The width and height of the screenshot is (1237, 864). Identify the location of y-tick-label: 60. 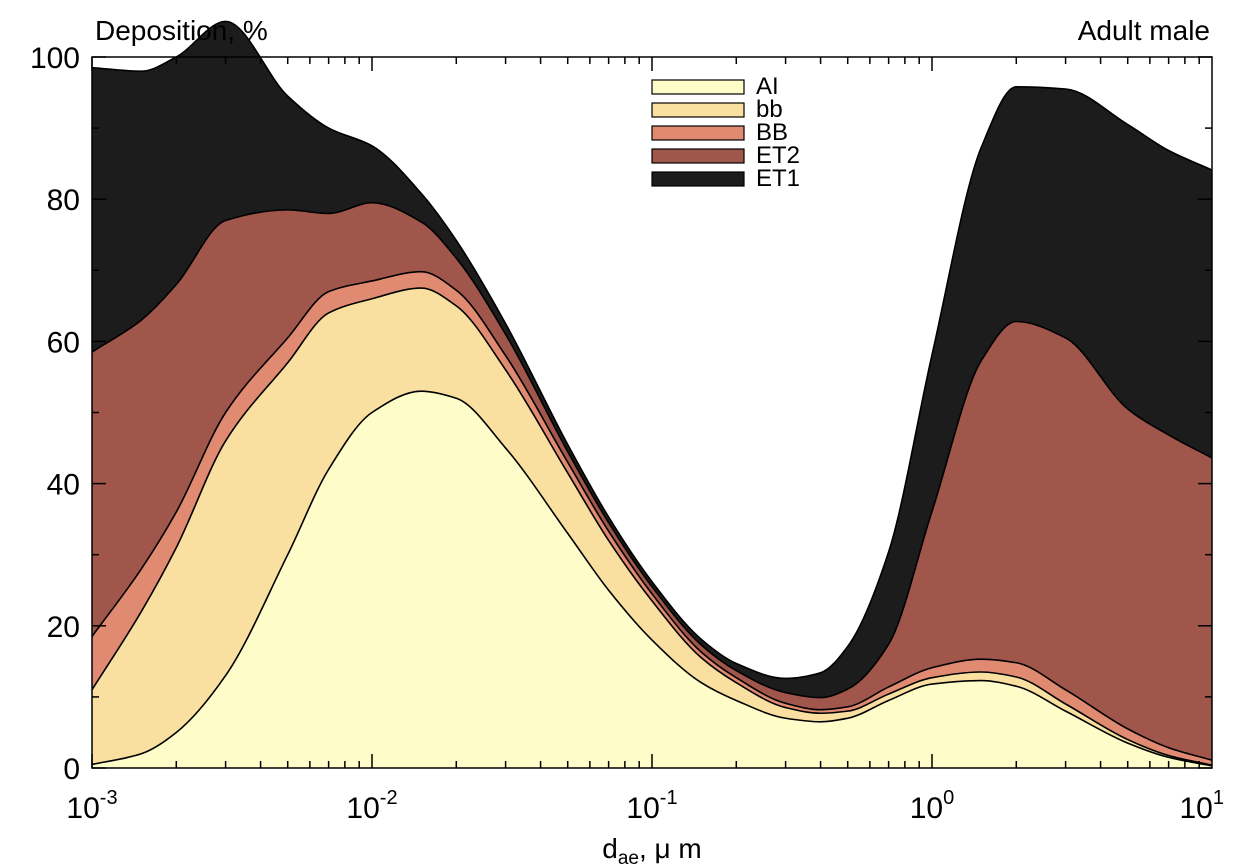
(63, 342).